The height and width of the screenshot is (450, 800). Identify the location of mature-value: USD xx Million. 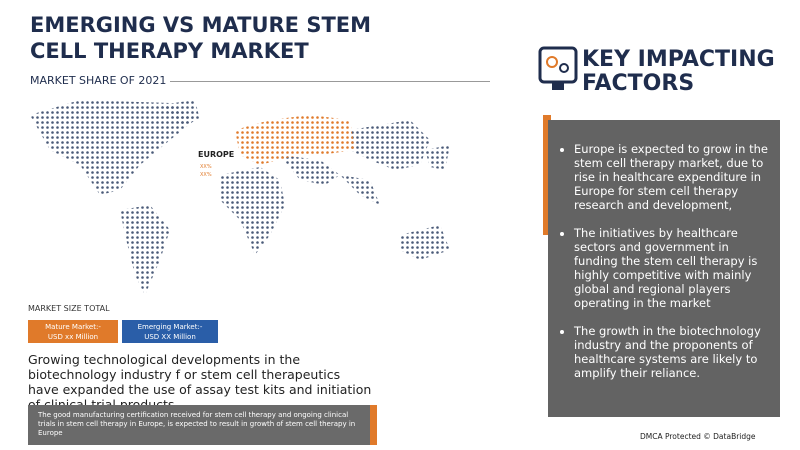
(73, 337).